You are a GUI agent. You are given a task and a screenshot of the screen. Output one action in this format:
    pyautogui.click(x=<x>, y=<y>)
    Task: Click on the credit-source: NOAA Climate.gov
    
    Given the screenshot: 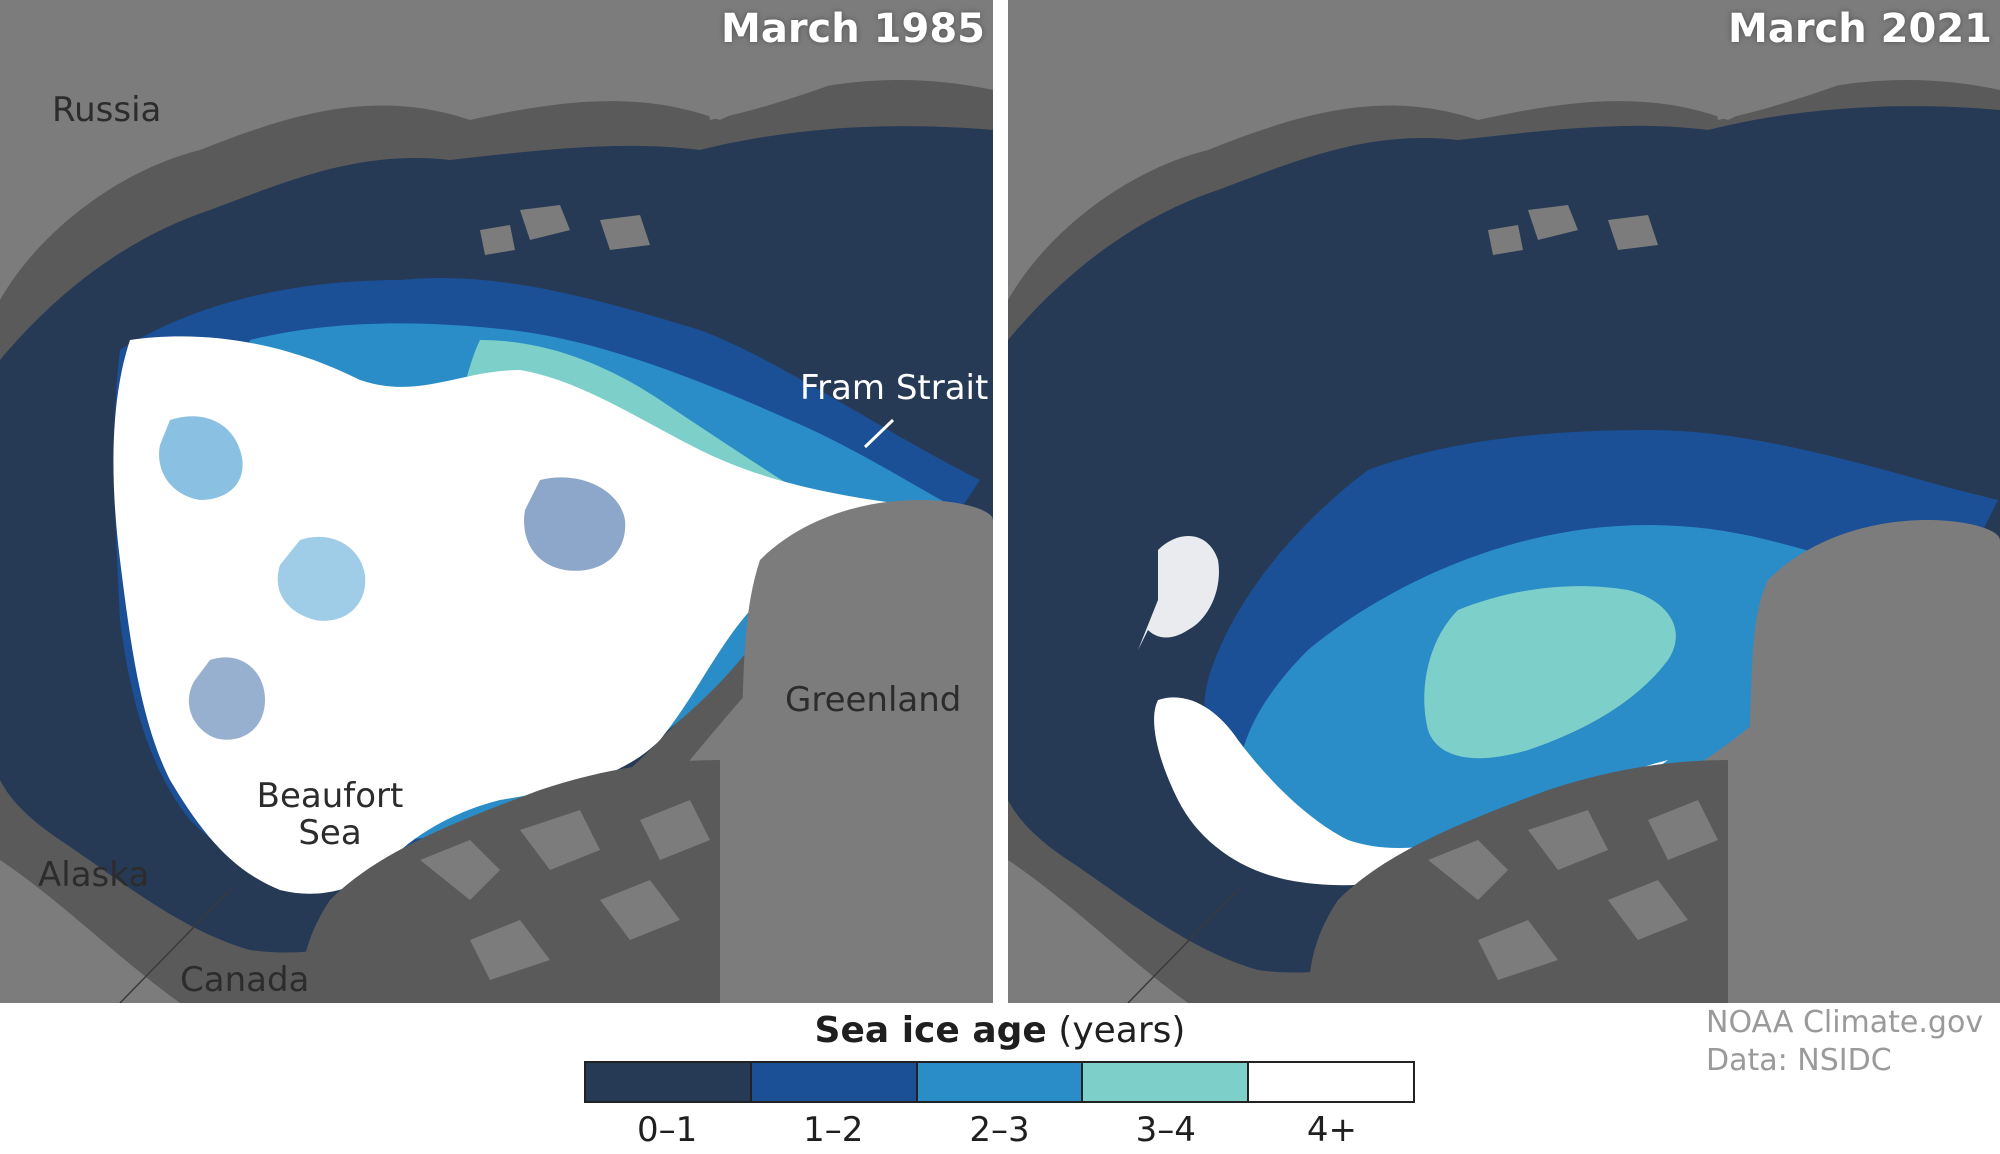 What is the action you would take?
    pyautogui.click(x=1845, y=1022)
    